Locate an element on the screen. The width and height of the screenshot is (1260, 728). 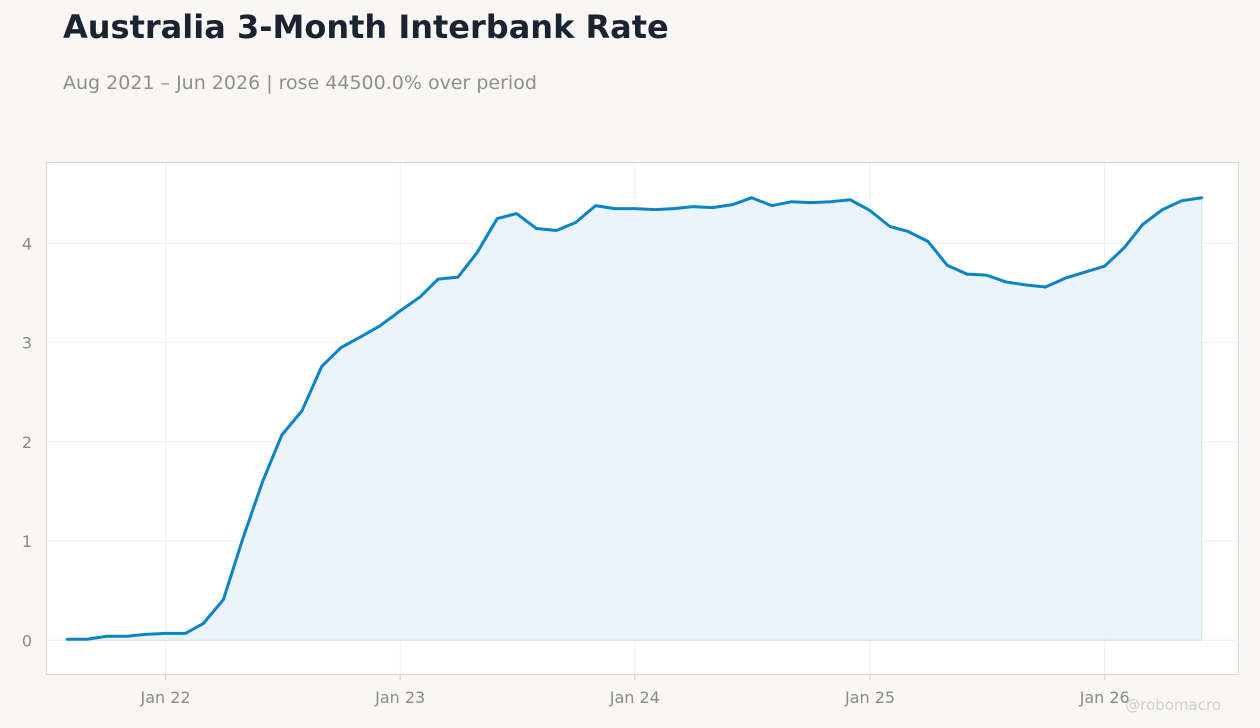
y-tick-label: 3 is located at coordinates (27, 343).